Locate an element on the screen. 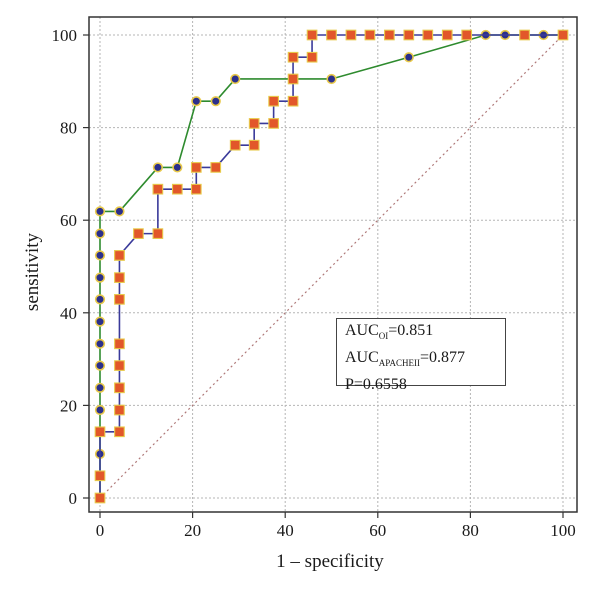  y-tick-label: 80 is located at coordinates (68, 128).